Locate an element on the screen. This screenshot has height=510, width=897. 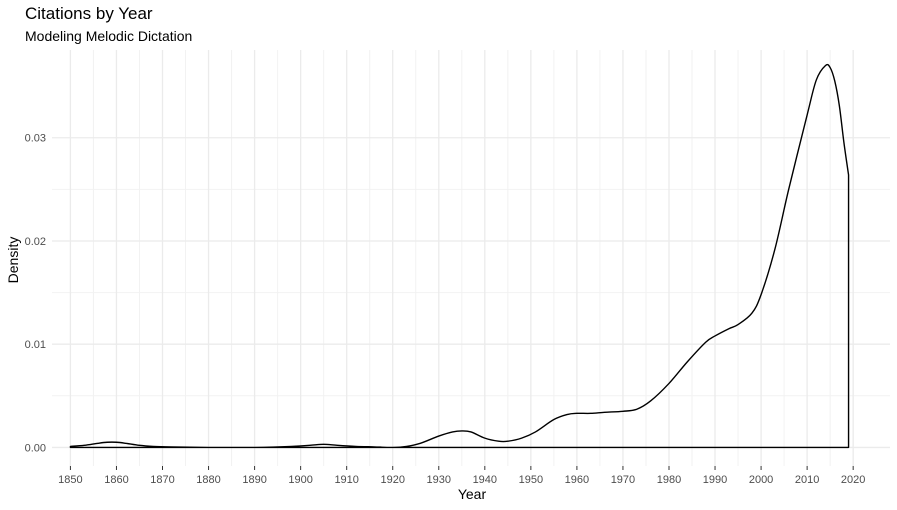
y-tick-labels: 0.00 0.01 0.02 0.03 is located at coordinates (35, 294).